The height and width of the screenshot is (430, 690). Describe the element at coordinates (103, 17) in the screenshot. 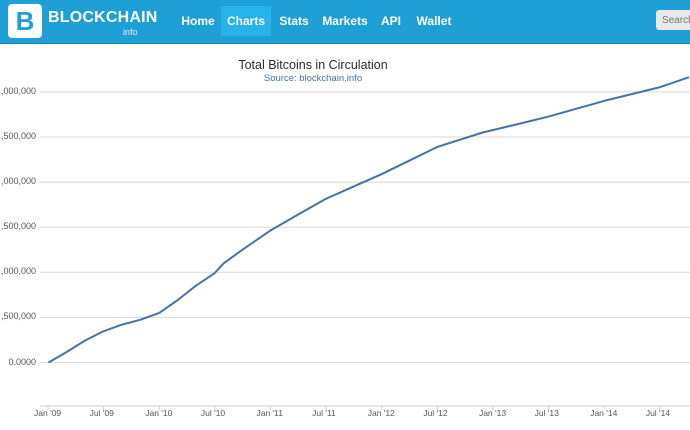

I see `brand-name: BLOCKCHAIN` at that location.